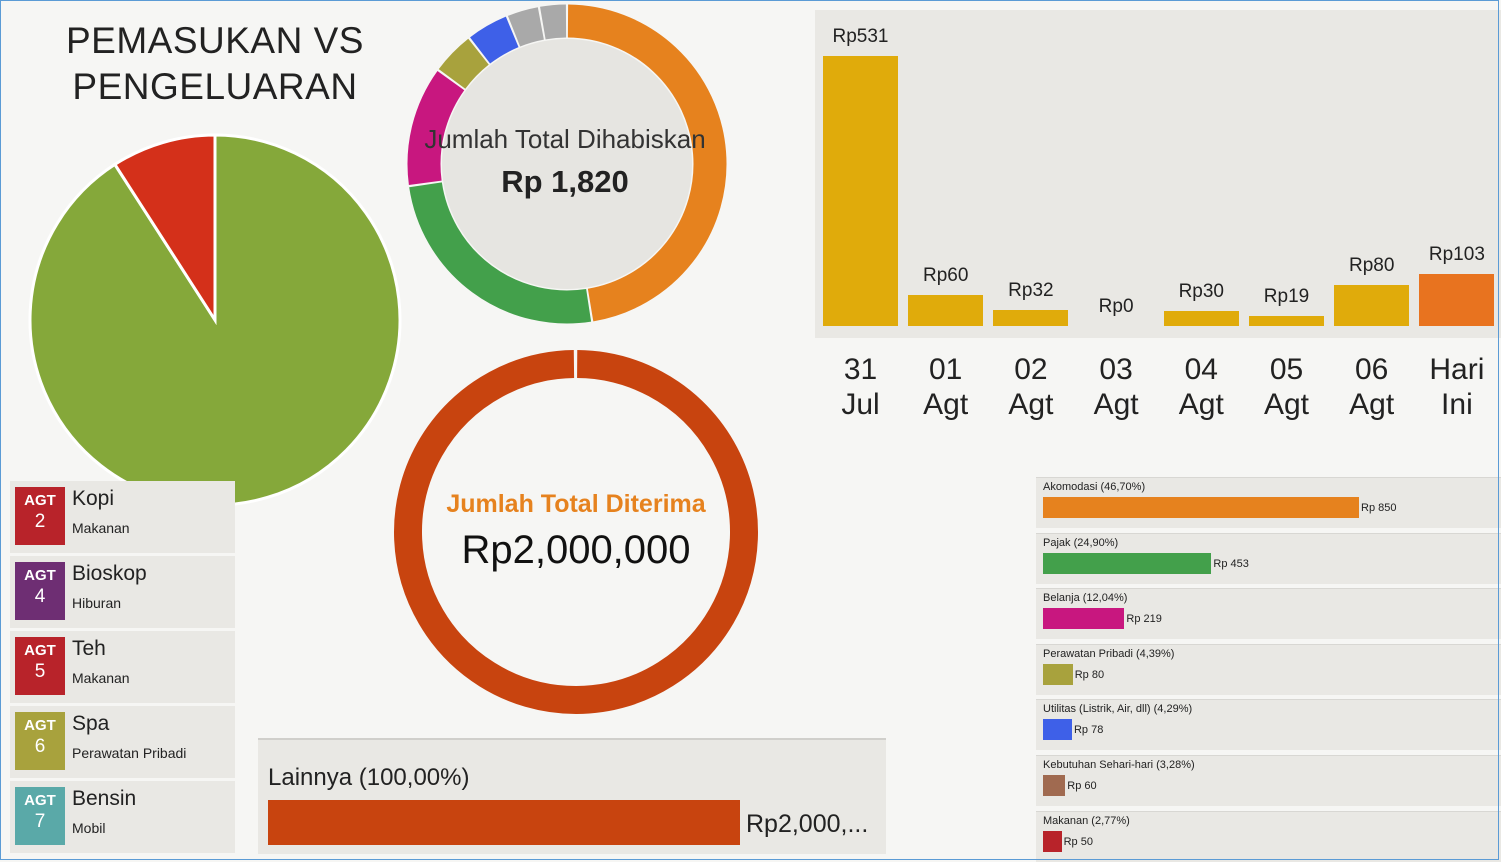 This screenshot has height=862, width=1501. I want to click on transaction-category: Perawatan Pribadi, so click(129, 753).